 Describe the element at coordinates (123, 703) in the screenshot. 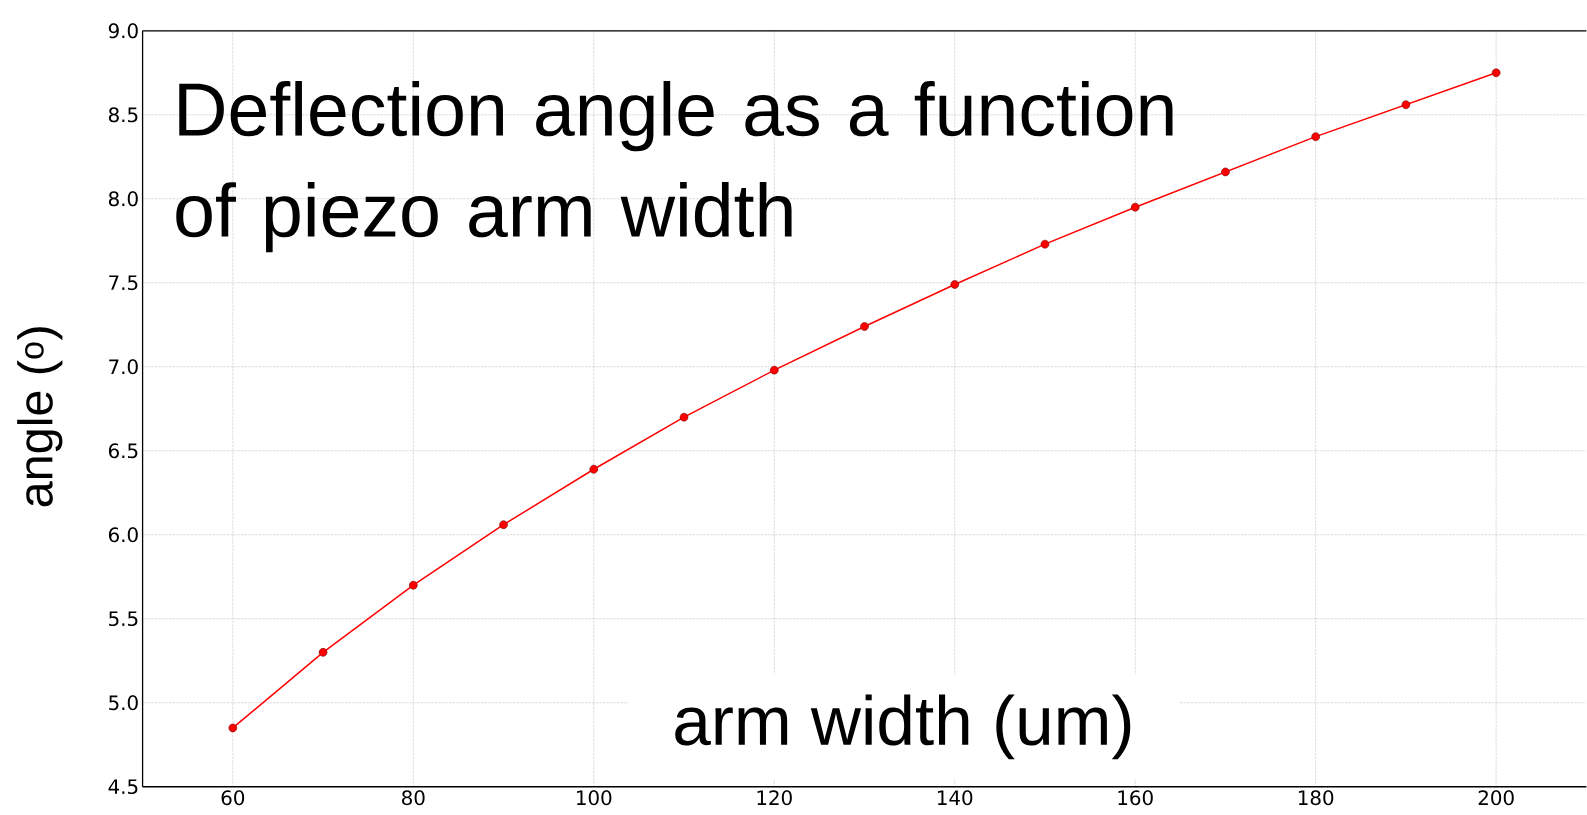

I see `y-tick-label: 5.0` at that location.